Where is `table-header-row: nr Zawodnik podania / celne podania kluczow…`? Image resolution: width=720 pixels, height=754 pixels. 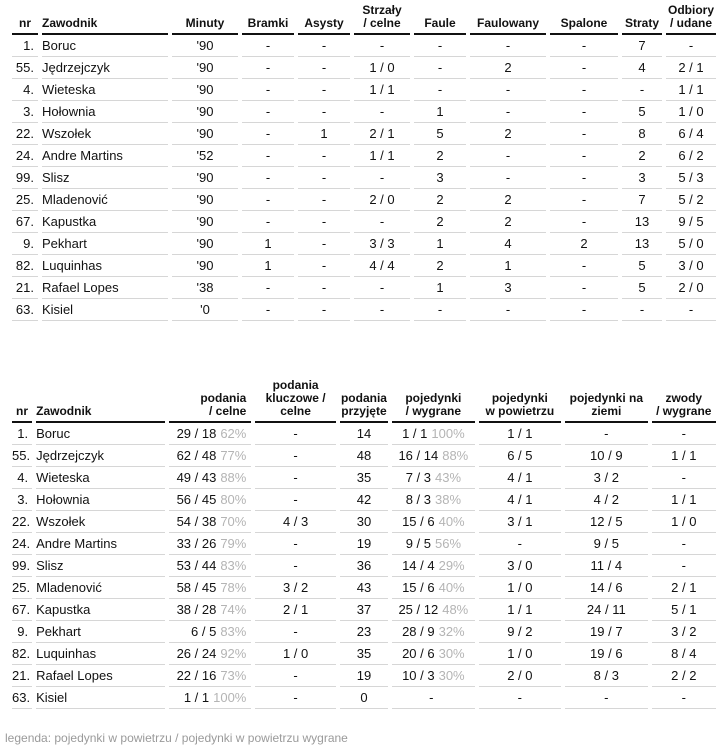
table-header-row: nr Zawodnik podania / celne podania kluczow… is located at coordinates (364, 400).